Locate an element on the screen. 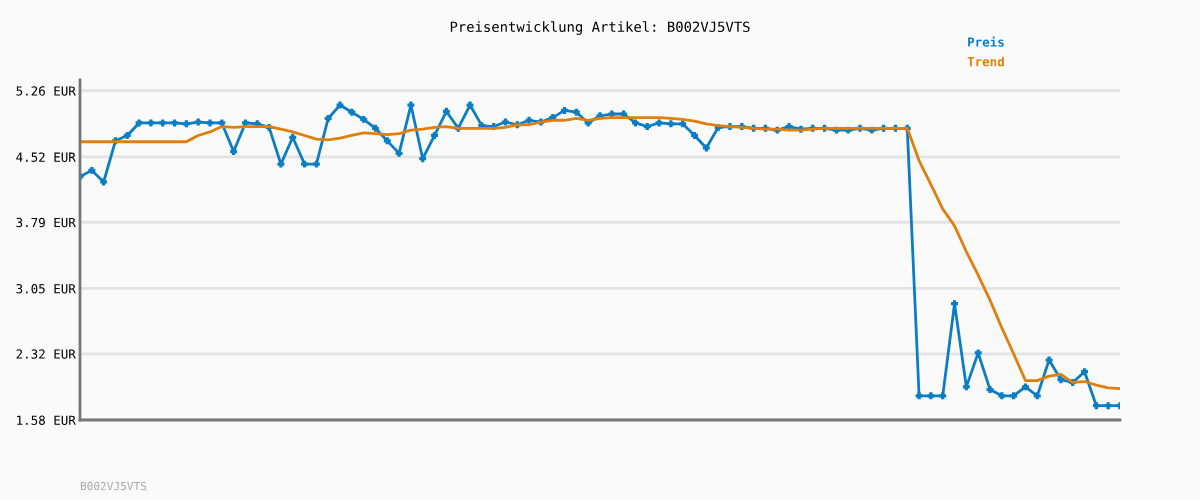 This screenshot has height=500, width=1200. y-tick-label: 4.52 EUR is located at coordinates (46, 157).